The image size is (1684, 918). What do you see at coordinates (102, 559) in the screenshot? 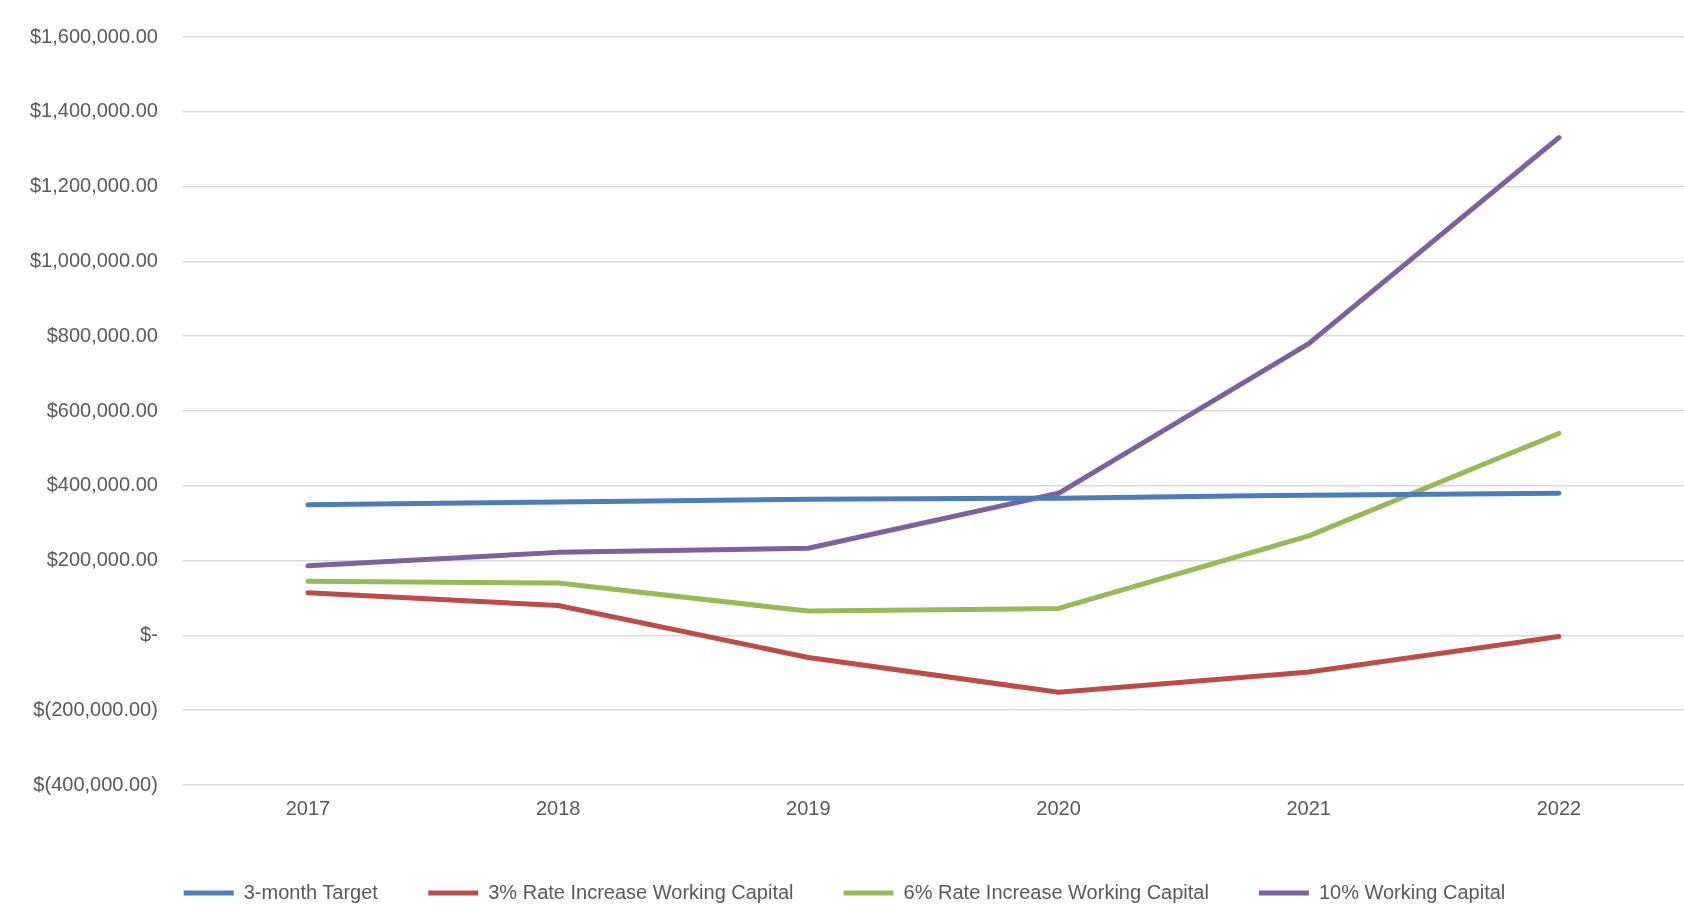
I see `y-tick-label: $200,000.00` at bounding box center [102, 559].